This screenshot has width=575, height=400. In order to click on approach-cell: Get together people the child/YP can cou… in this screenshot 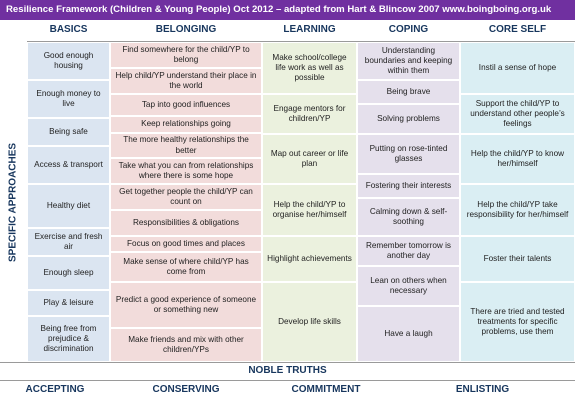, I will do `click(186, 197)`.